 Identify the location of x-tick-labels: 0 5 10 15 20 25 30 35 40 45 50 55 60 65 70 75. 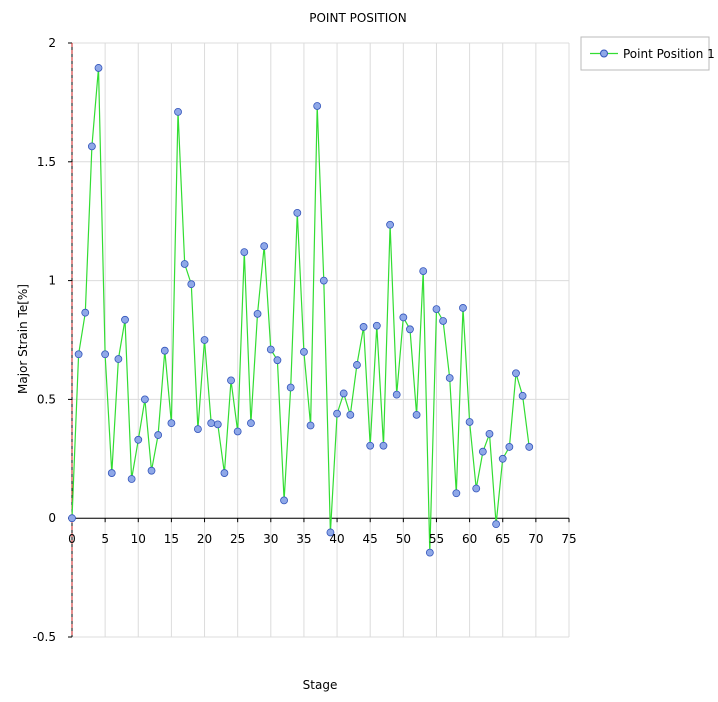
(322, 539).